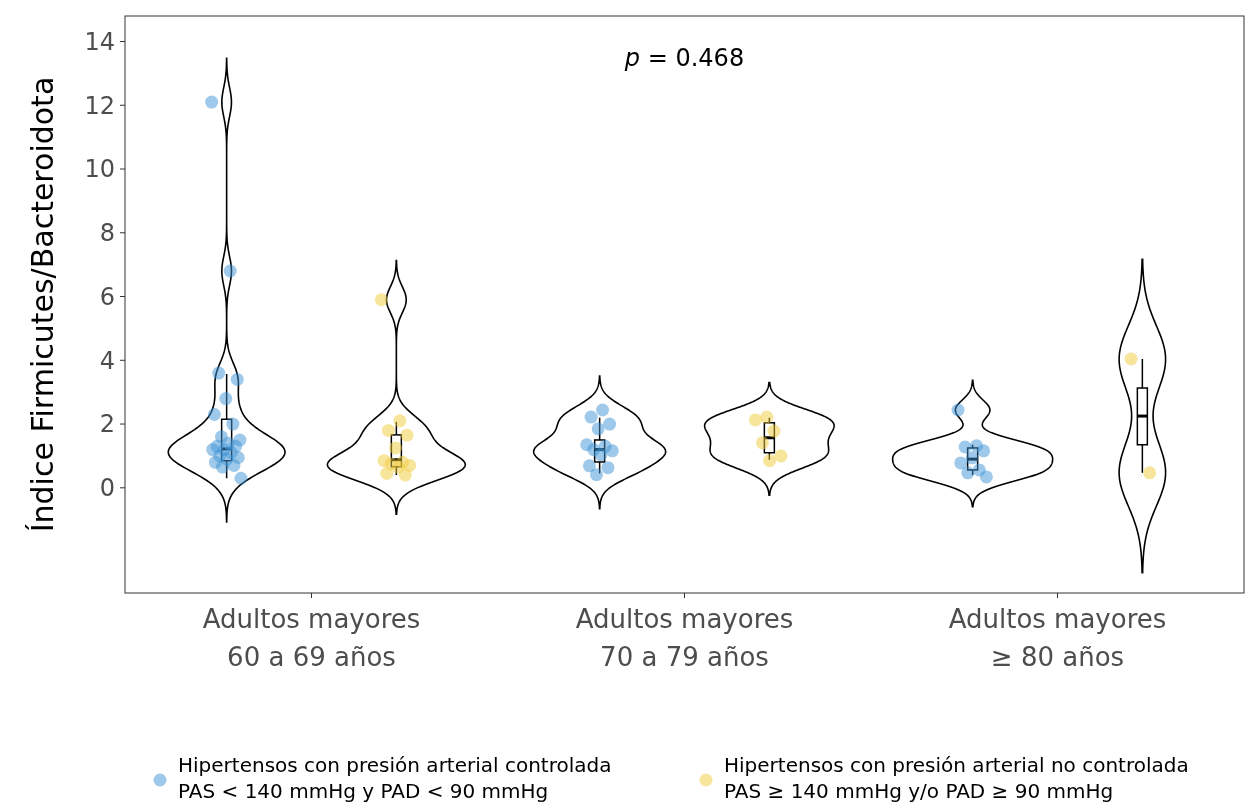 The width and height of the screenshot is (1248, 804). I want to click on y-tick-label: 0, so click(107, 488).